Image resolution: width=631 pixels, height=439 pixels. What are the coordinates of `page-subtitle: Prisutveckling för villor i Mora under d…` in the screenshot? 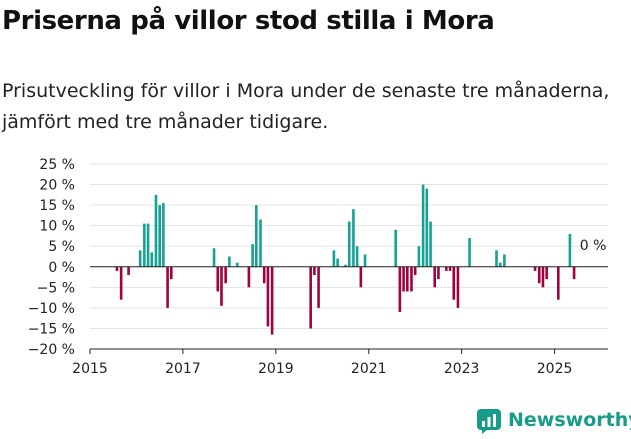 It's located at (306, 106).